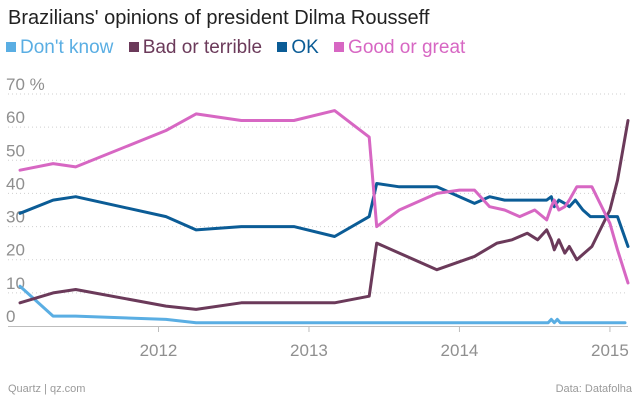 This screenshot has height=400, width=640. What do you see at coordinates (593, 389) in the screenshot?
I see `footer-source: Data: Datafolha` at bounding box center [593, 389].